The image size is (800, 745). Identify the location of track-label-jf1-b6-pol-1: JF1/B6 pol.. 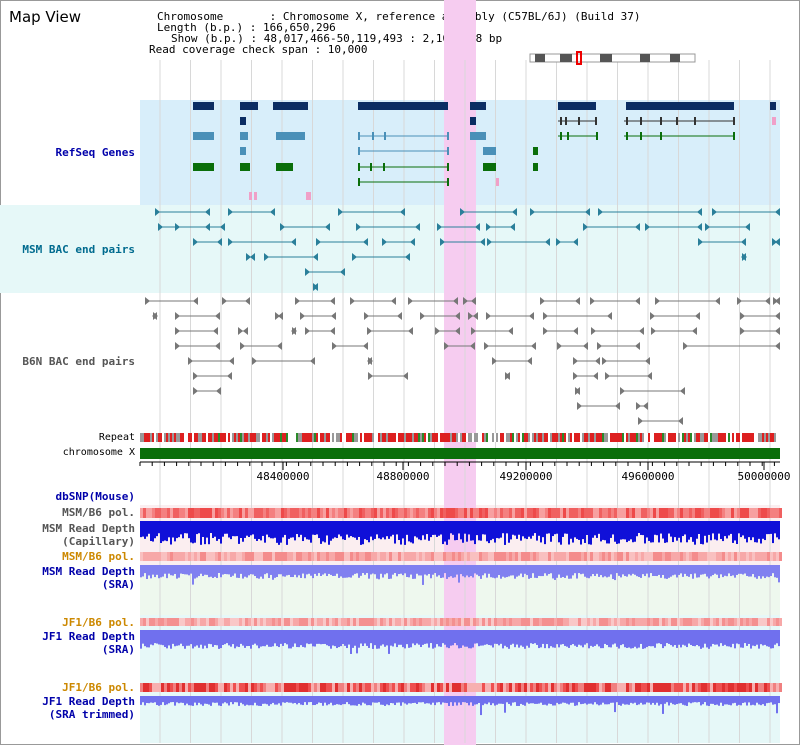
(98, 622).